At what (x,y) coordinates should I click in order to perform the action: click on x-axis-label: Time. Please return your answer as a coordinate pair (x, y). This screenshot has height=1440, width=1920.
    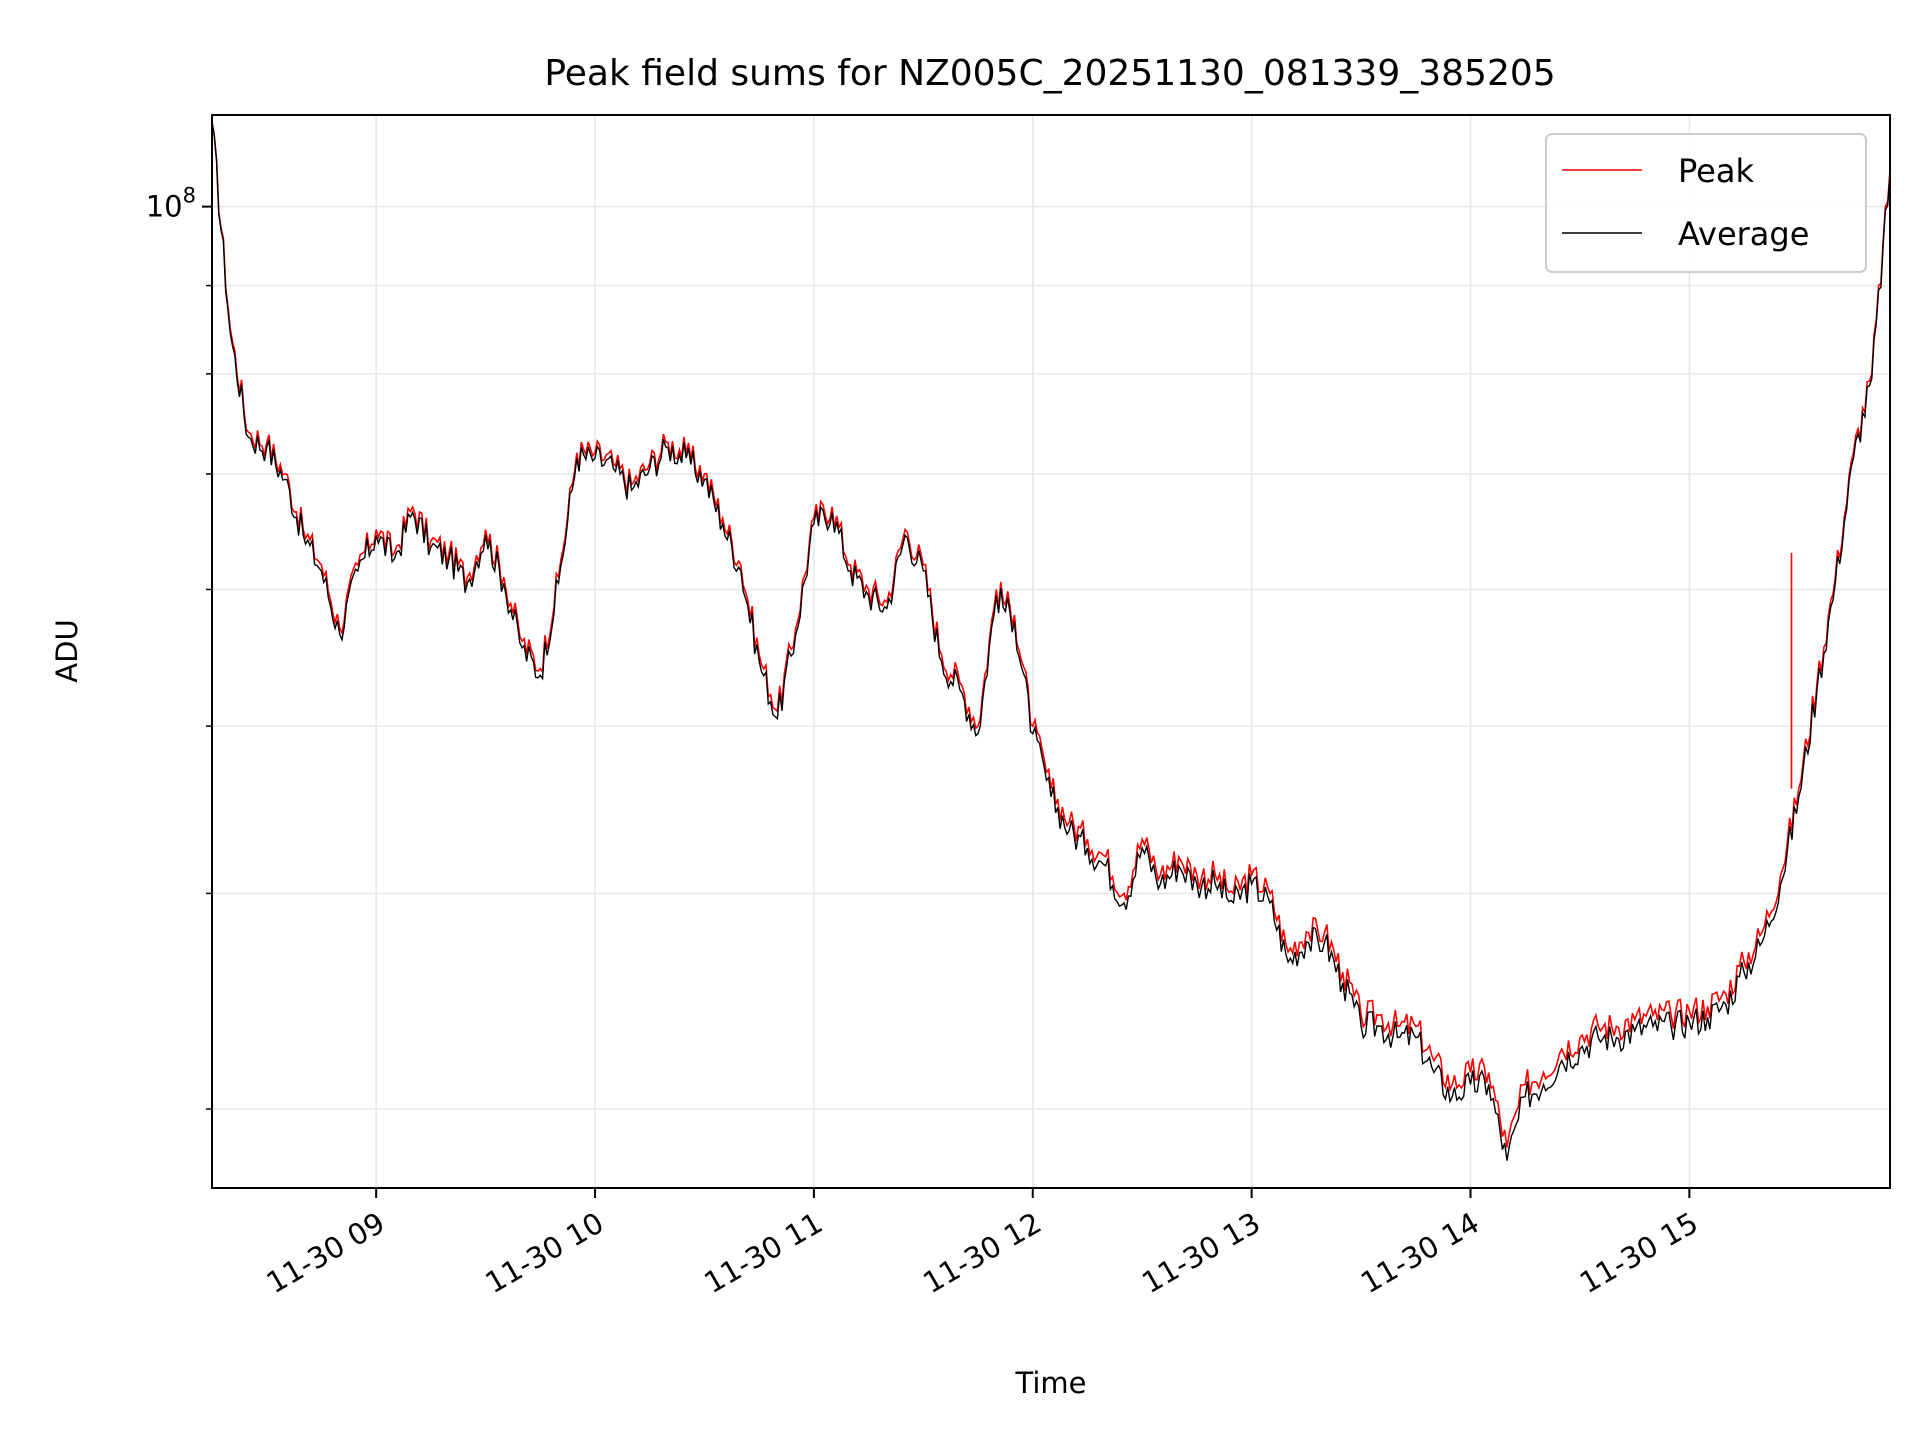
    Looking at the image, I should click on (1051, 1383).